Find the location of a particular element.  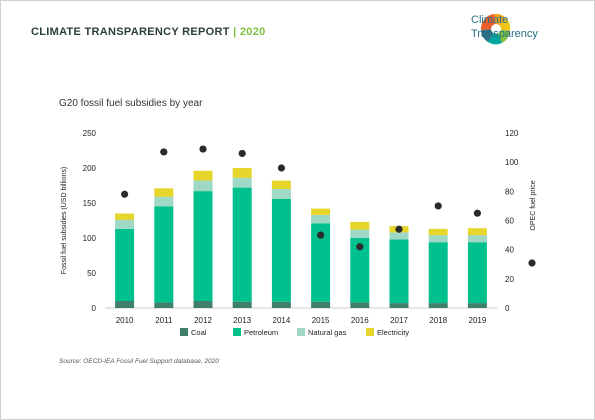

y2-tick-label: 100 is located at coordinates (512, 162).